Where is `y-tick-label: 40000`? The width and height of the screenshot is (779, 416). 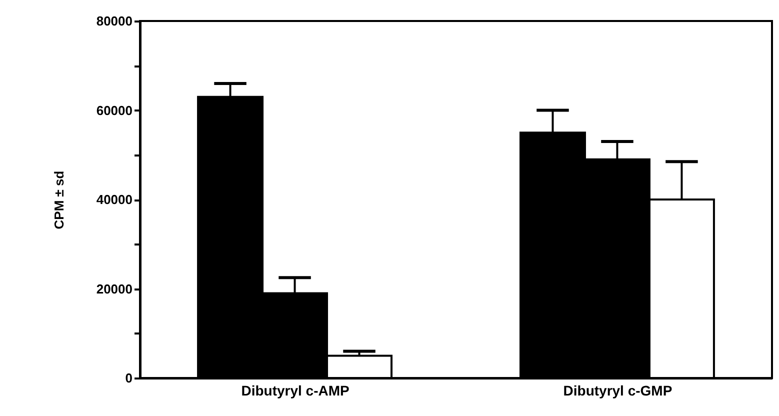
y-tick-label: 40000 is located at coordinates (114, 199).